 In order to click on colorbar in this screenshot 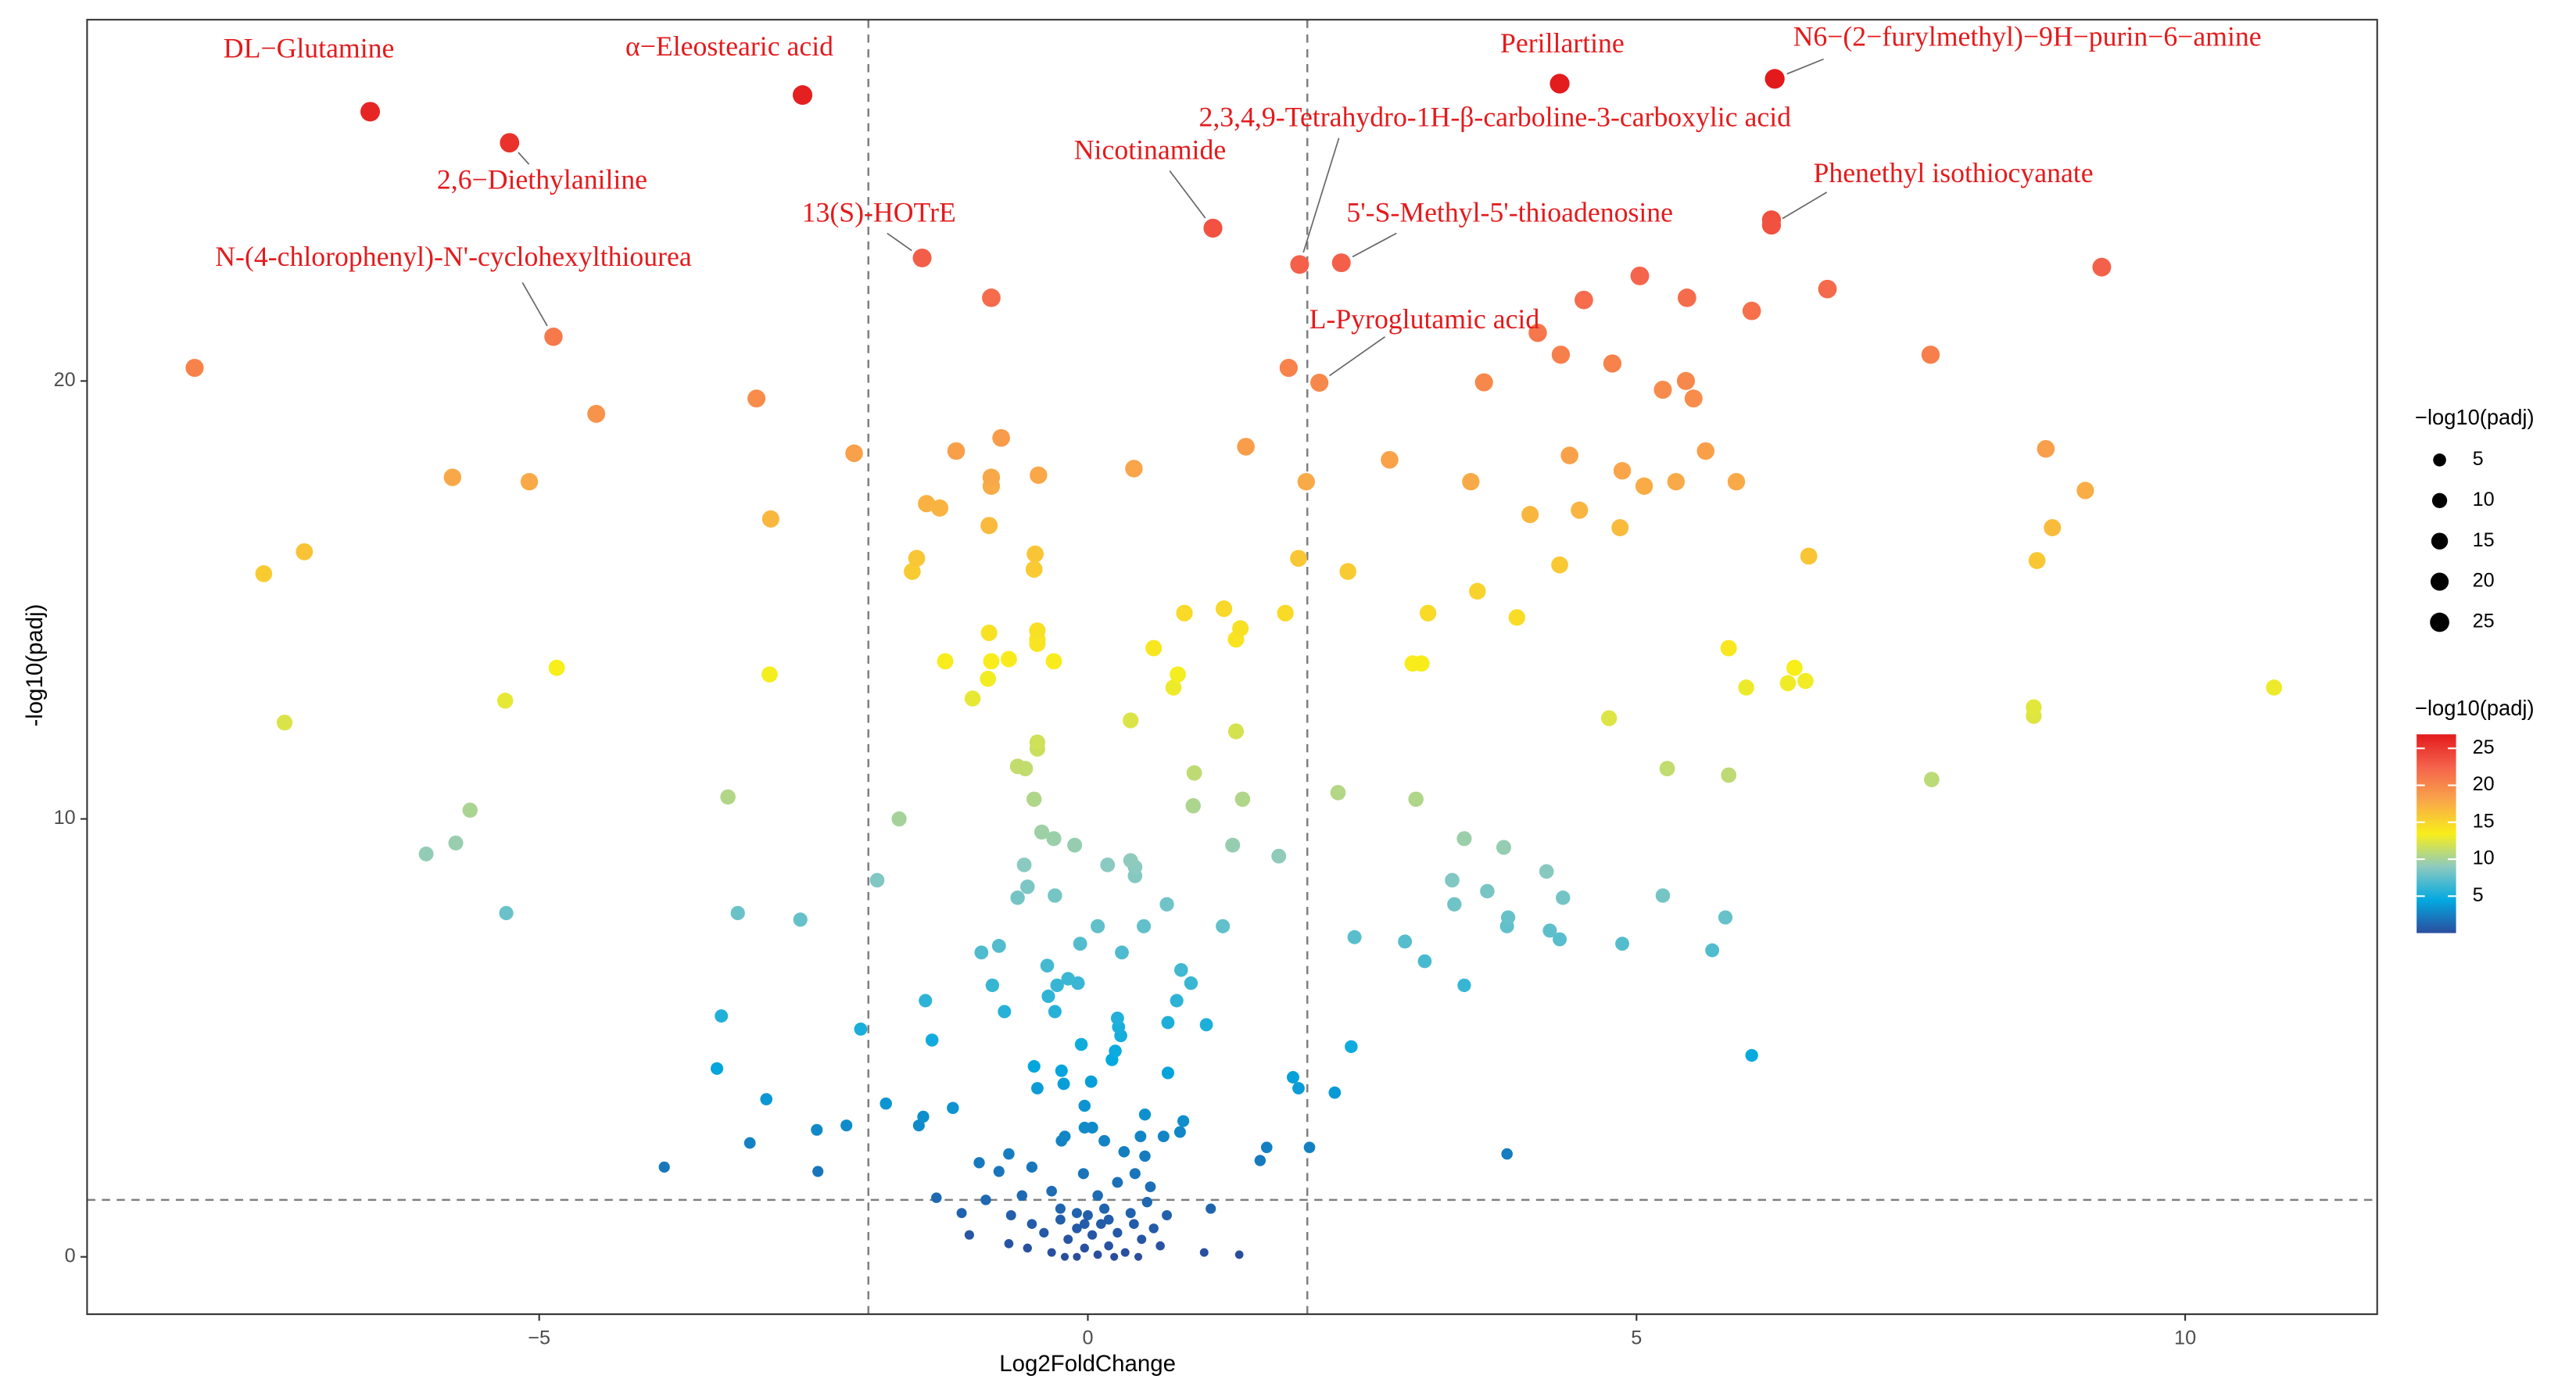, I will do `click(2436, 833)`.